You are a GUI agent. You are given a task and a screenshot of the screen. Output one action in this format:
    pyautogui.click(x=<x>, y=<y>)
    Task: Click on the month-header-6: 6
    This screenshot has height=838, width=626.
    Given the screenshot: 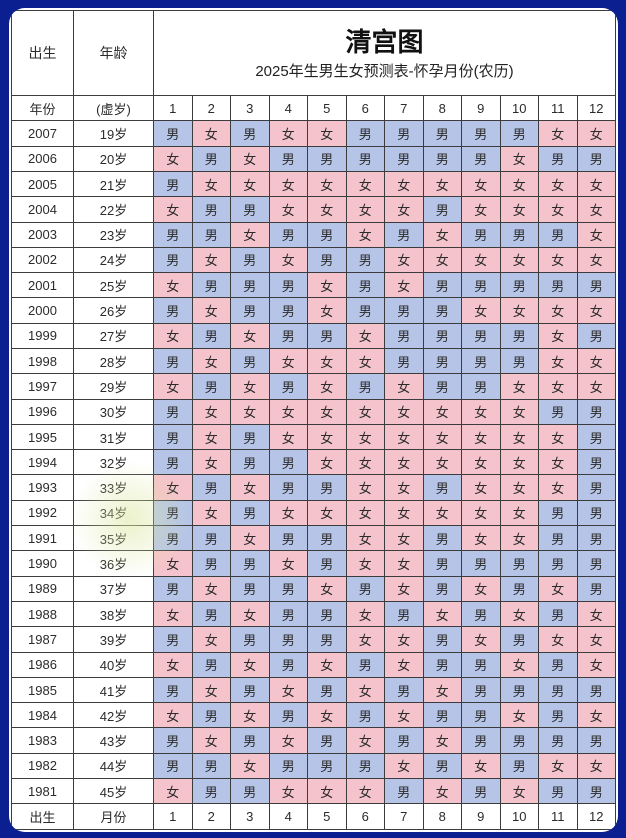 What is the action you would take?
    pyautogui.click(x=365, y=108)
    